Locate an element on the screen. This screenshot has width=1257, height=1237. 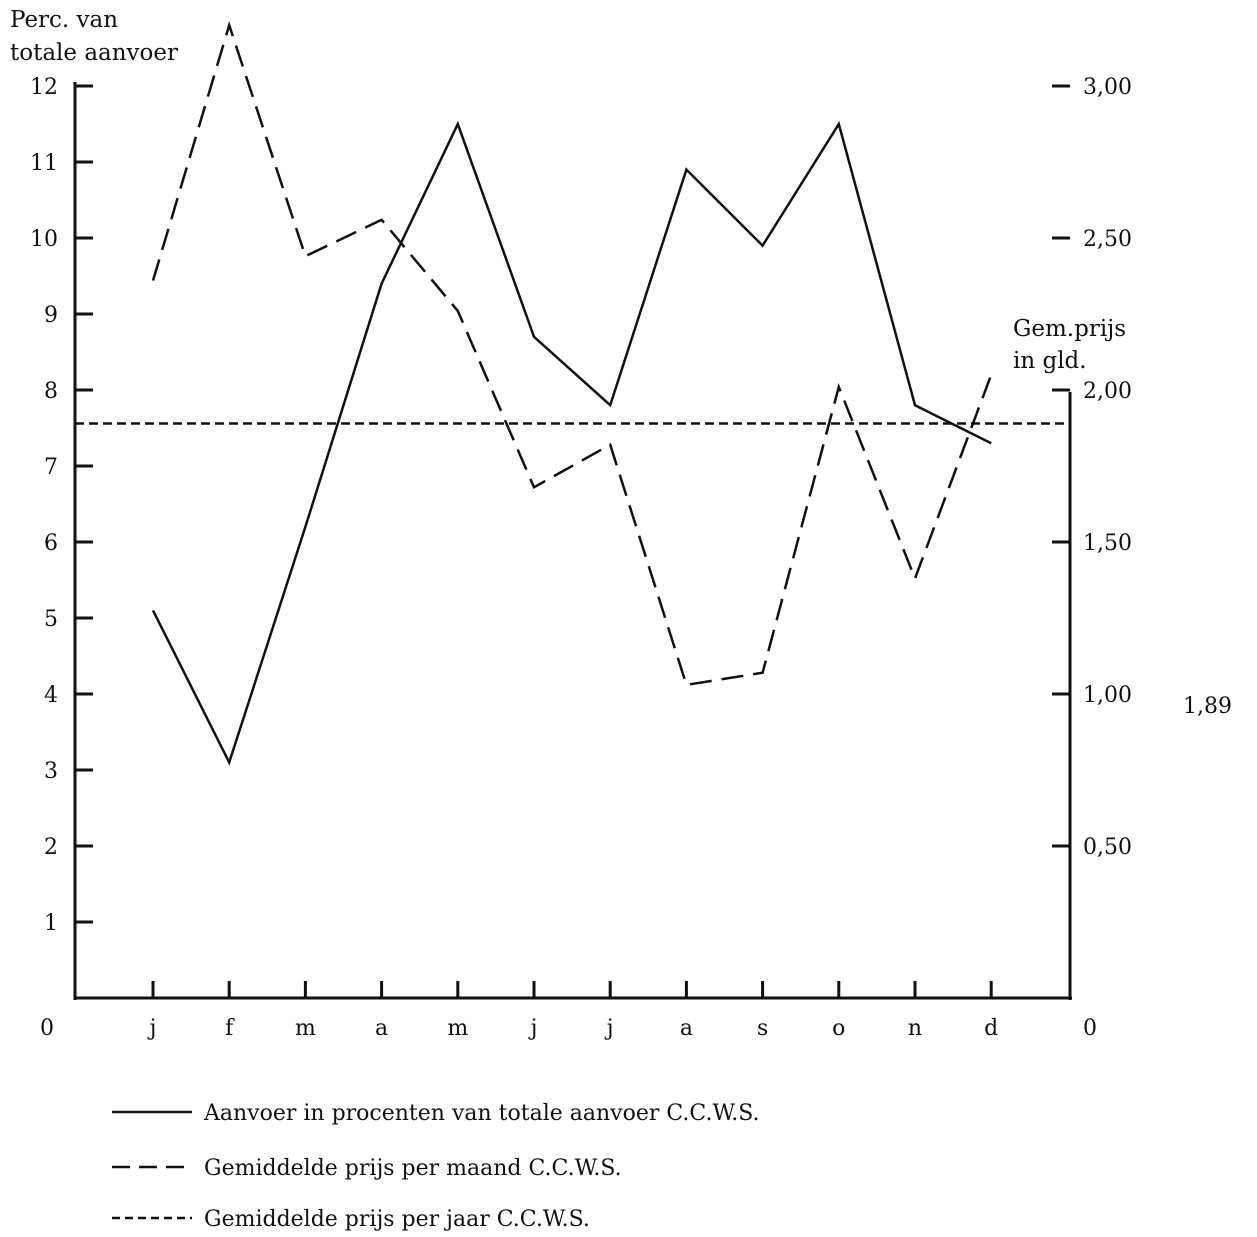
right-tick-label: 2,50 is located at coordinates (1107, 239).